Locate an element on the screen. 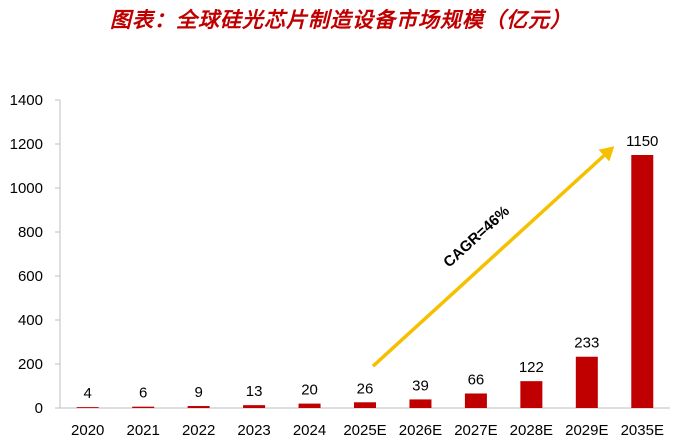 The width and height of the screenshot is (682, 445). y-tick-label: 800 is located at coordinates (30, 232).